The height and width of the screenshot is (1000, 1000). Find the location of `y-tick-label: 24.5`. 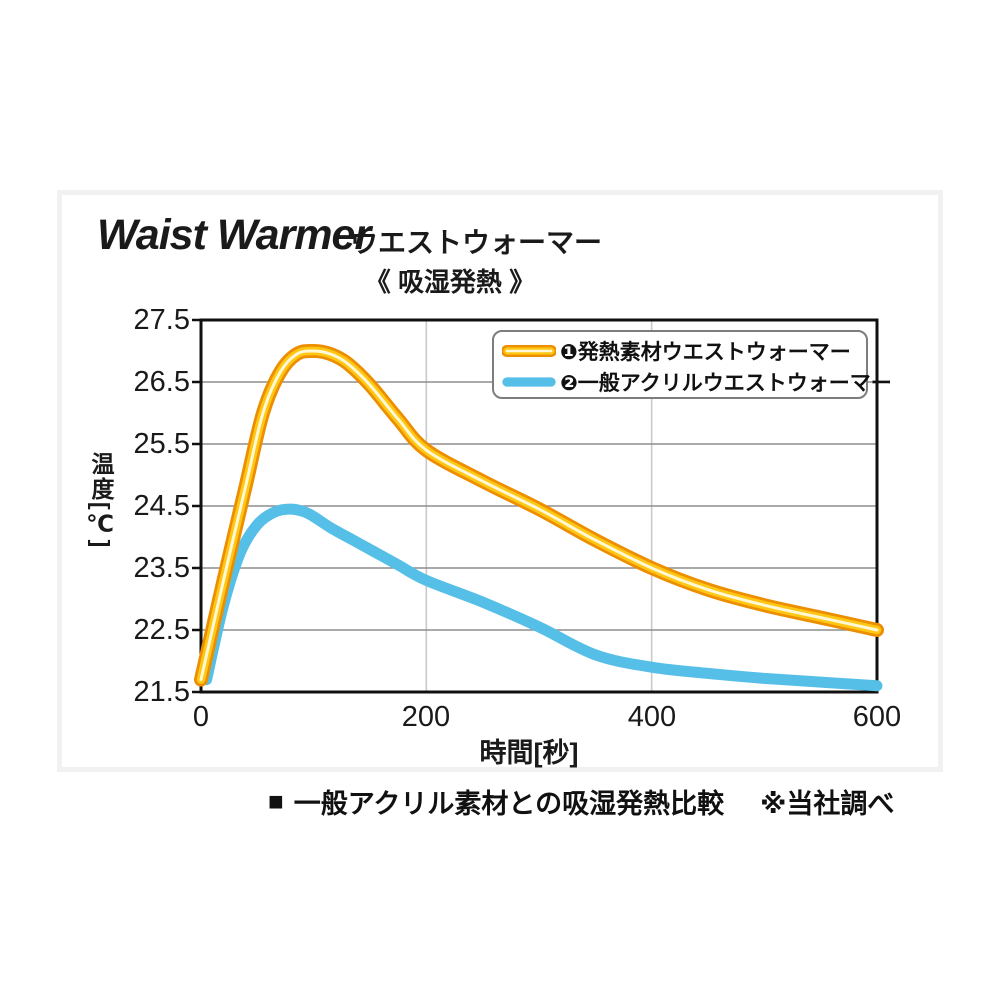

y-tick-label: 24.5 is located at coordinates (161, 506).